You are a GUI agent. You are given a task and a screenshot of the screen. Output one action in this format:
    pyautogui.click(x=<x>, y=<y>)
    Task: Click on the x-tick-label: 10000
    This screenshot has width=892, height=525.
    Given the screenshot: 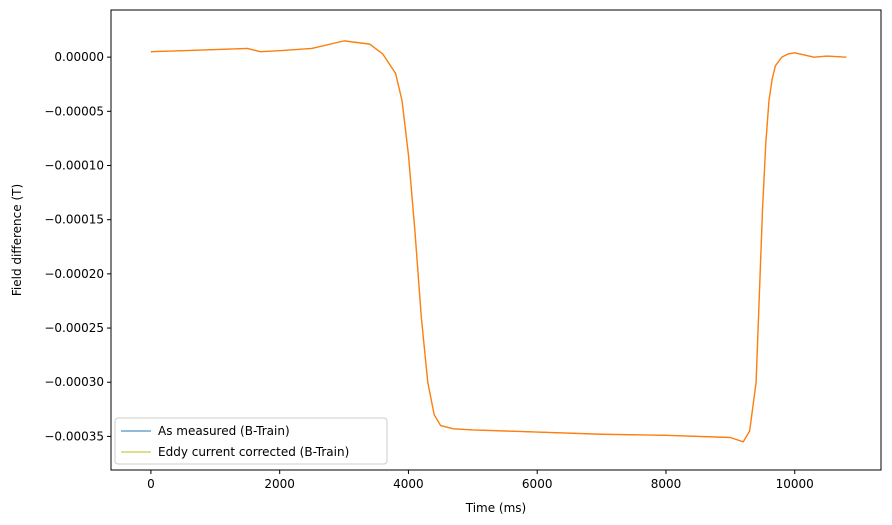 What is the action you would take?
    pyautogui.click(x=795, y=484)
    